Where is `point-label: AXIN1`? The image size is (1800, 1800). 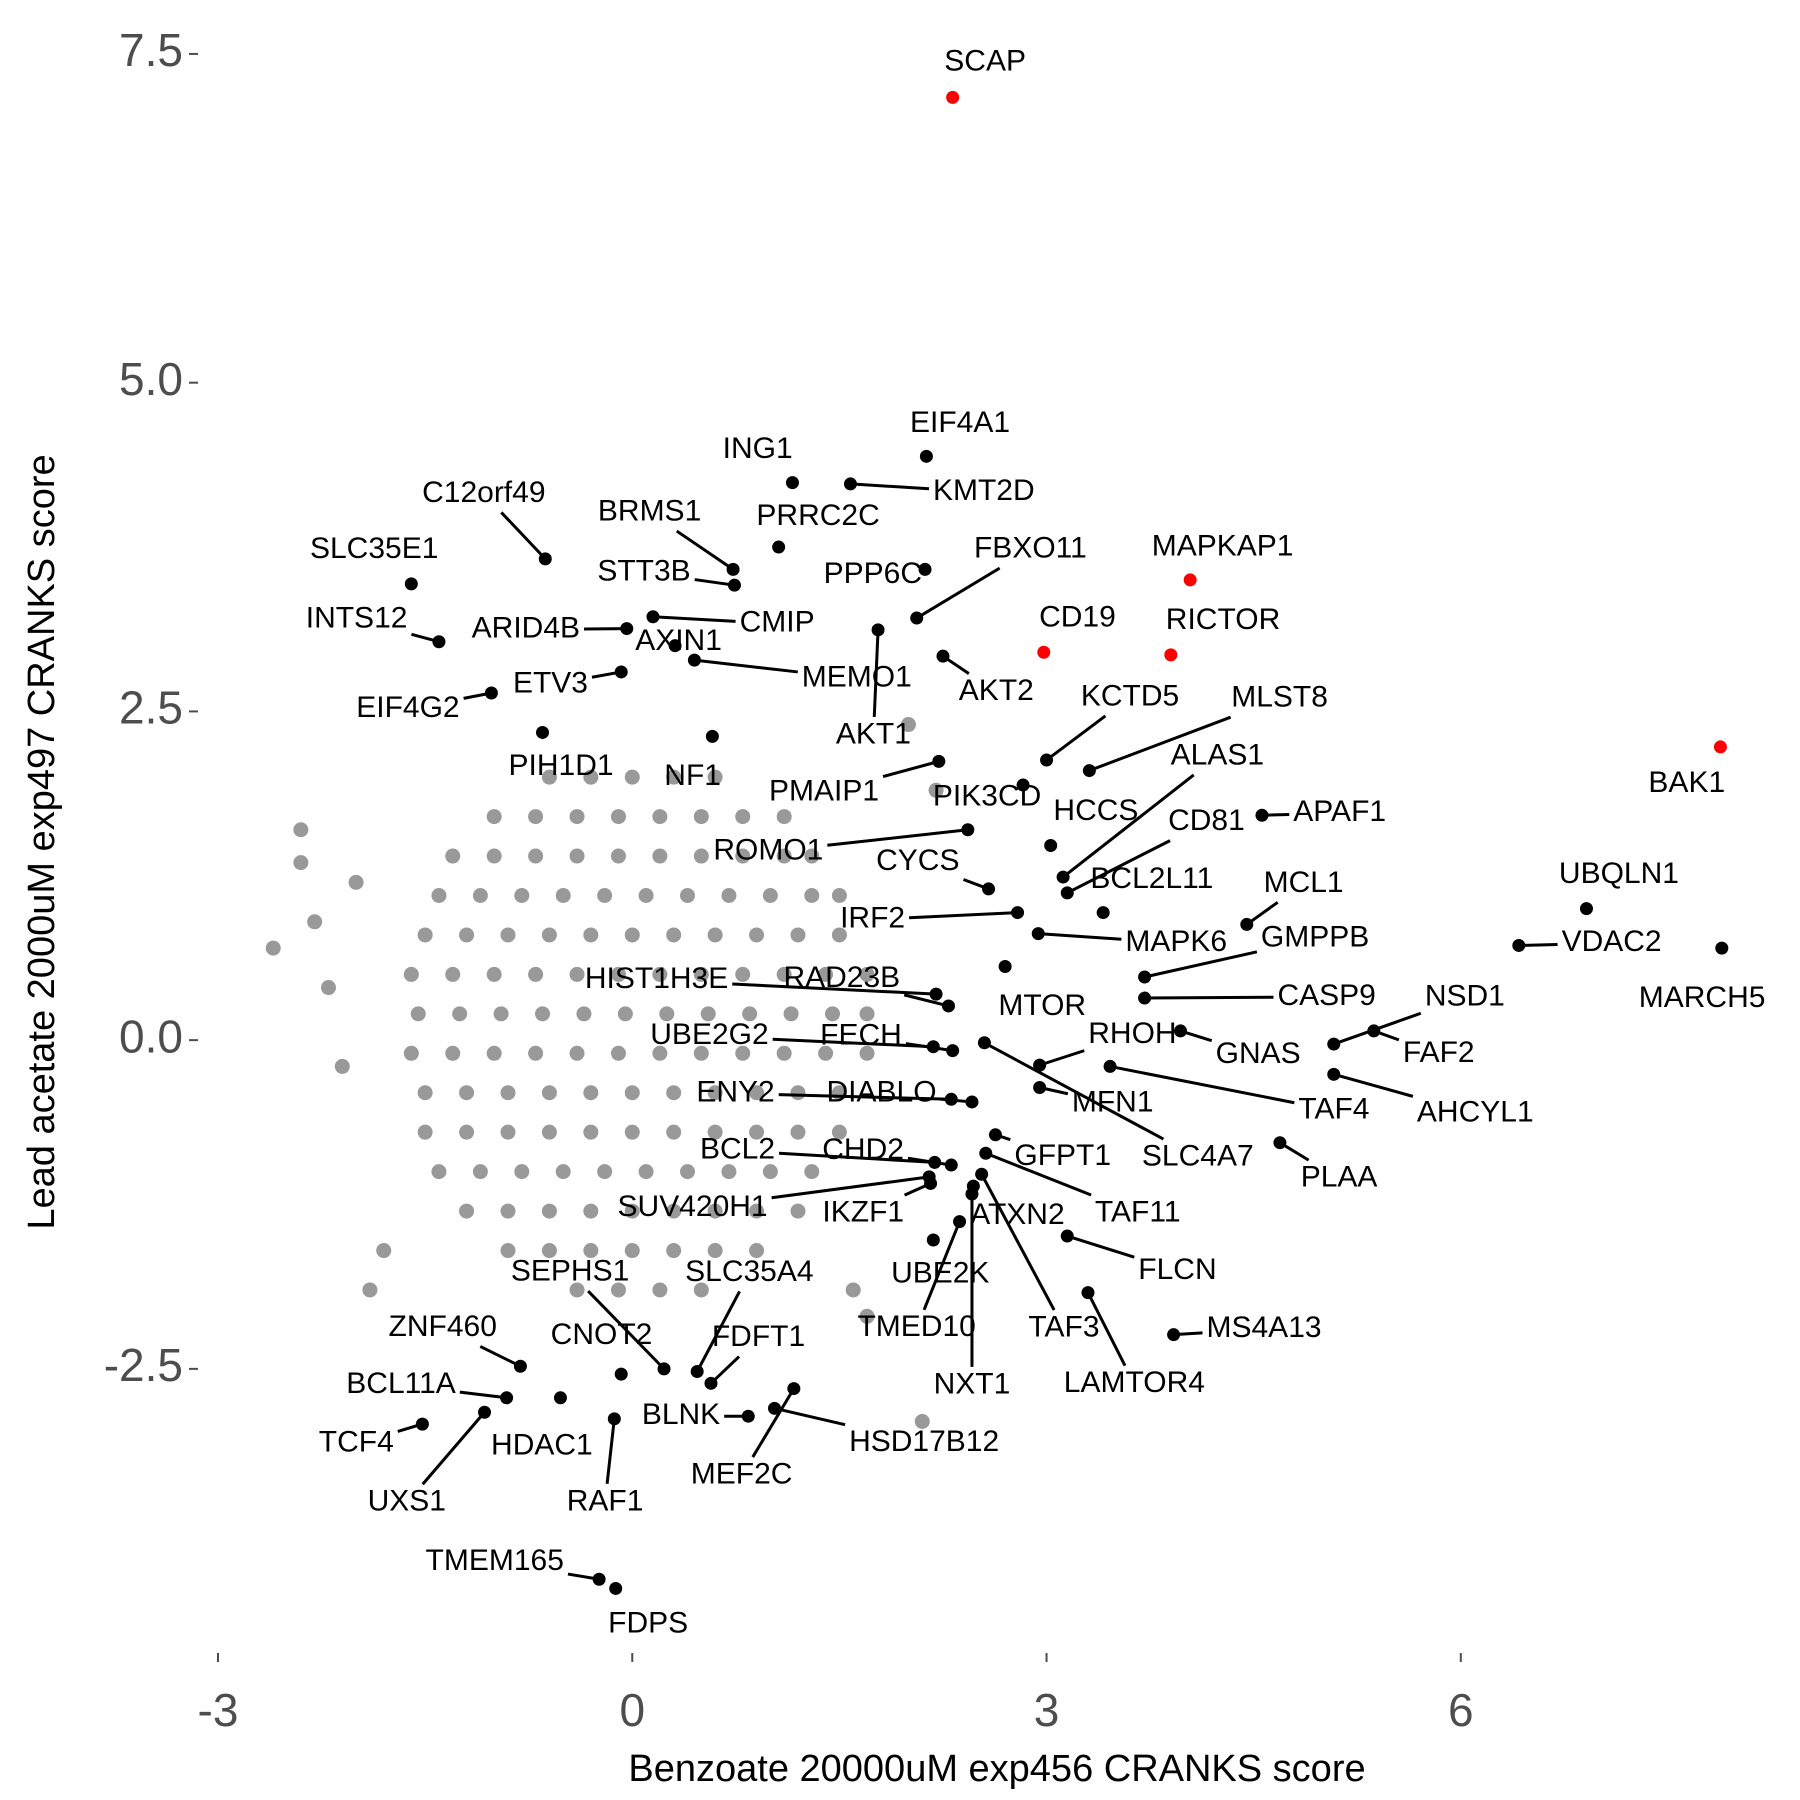
point-label: AXIN1 is located at coordinates (678, 640).